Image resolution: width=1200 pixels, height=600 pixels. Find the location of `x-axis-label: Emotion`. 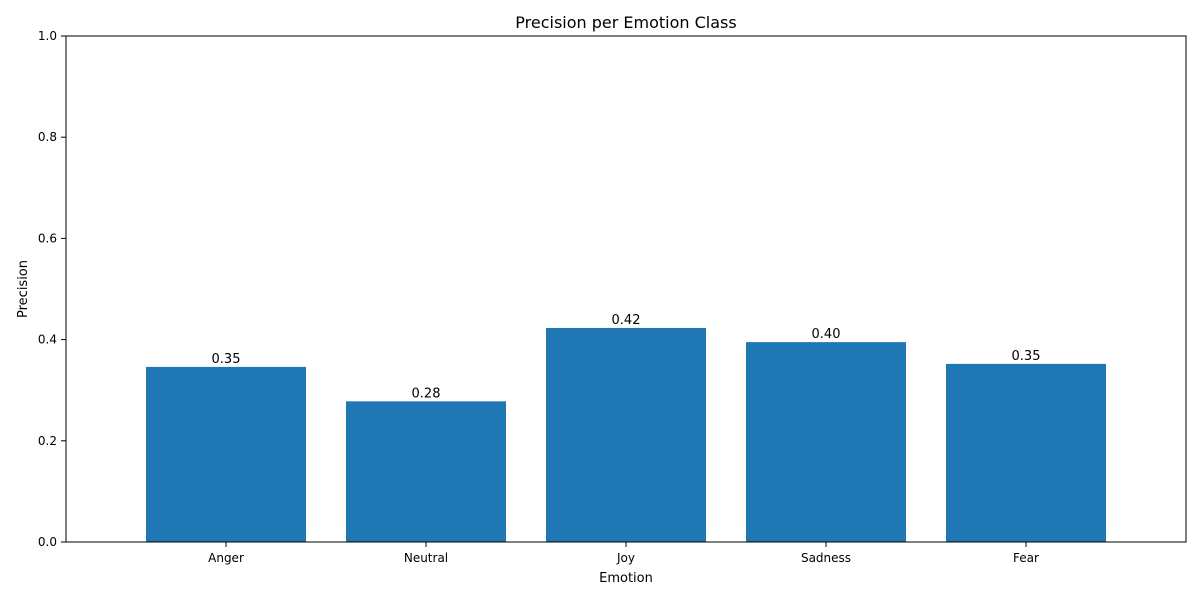

x-axis-label: Emotion is located at coordinates (626, 578).